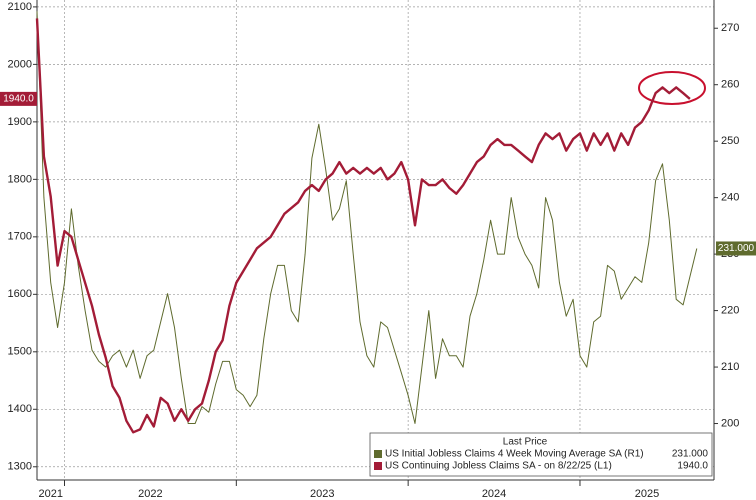  I want to click on y-tick-label: 1400, so click(20, 409).